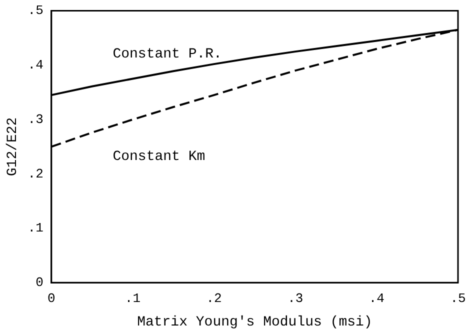 The height and width of the screenshot is (334, 474). What do you see at coordinates (159, 157) in the screenshot?
I see `series-label: Constant Km` at bounding box center [159, 157].